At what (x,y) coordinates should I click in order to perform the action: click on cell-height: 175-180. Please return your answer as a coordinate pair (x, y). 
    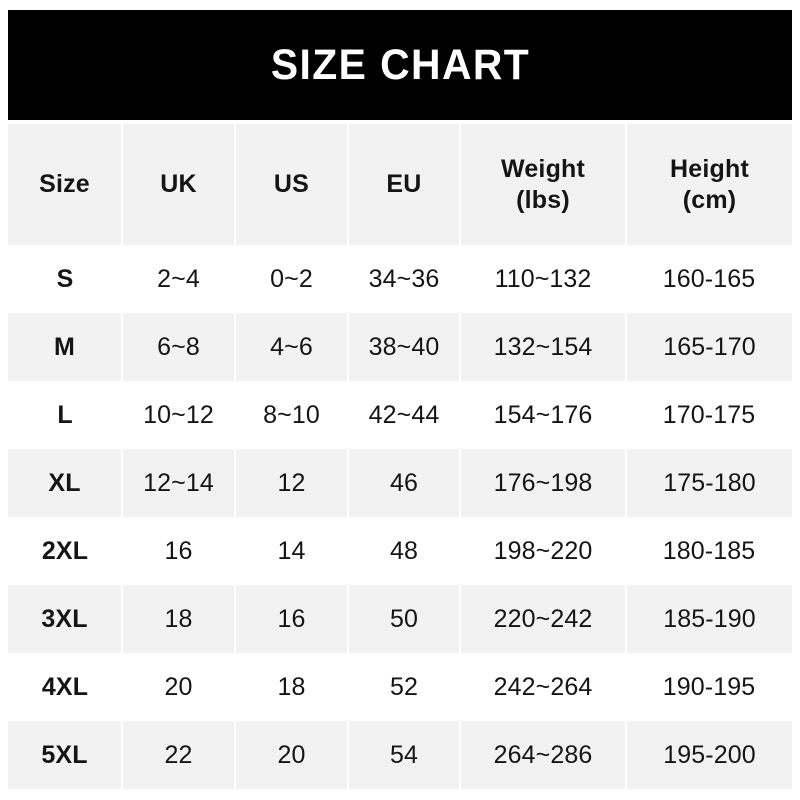
    Looking at the image, I should click on (709, 483).